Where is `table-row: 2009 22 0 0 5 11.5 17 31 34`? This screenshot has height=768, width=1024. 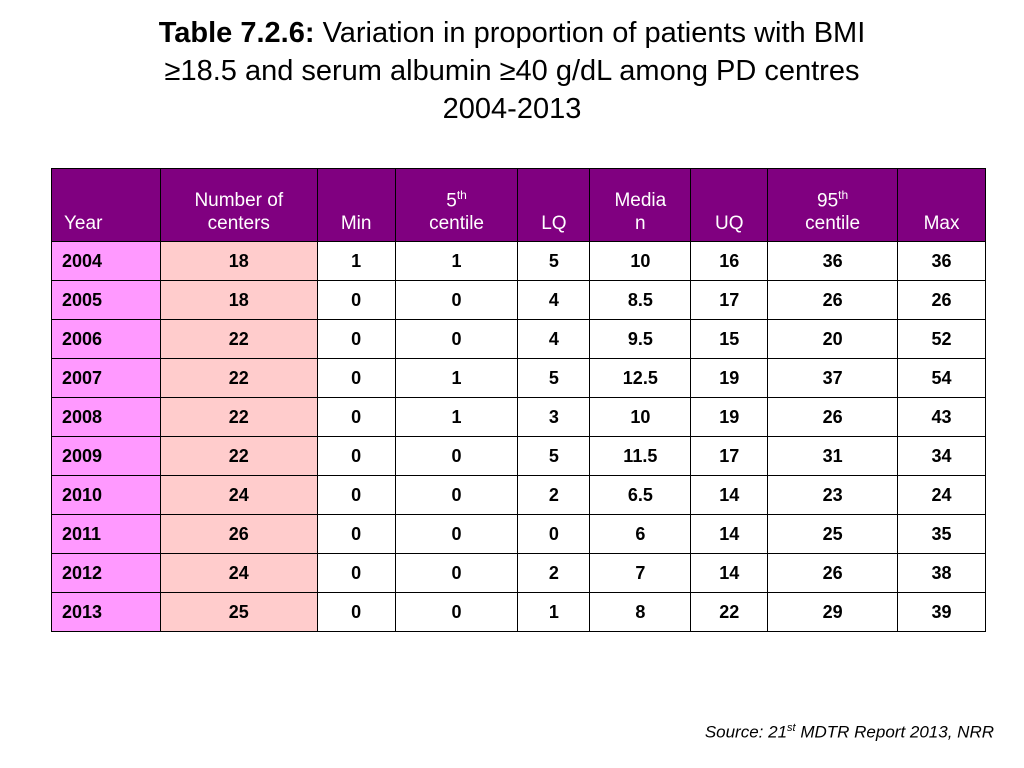 table-row: 2009 22 0 0 5 11.5 17 31 34 is located at coordinates (518, 456).